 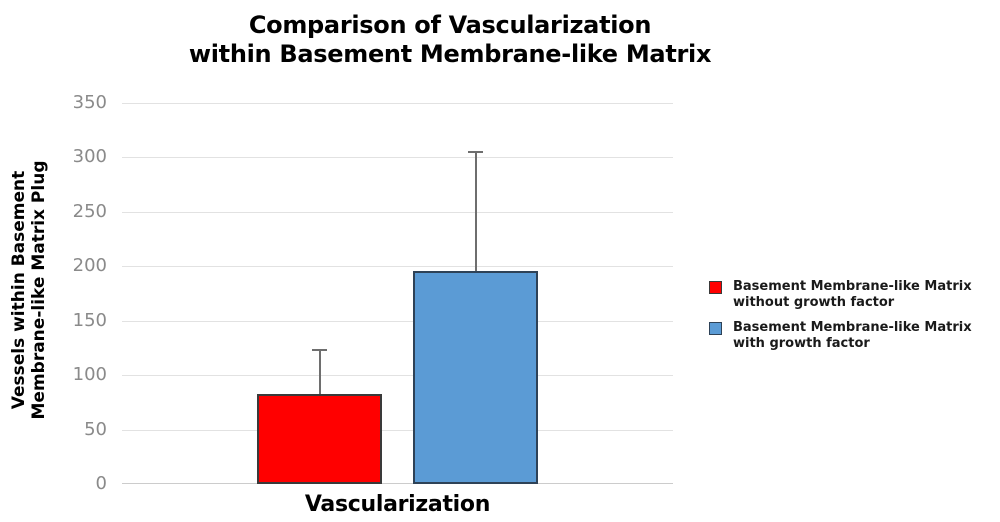 I want to click on x-axis-title: Vascularization, so click(x=397, y=504).